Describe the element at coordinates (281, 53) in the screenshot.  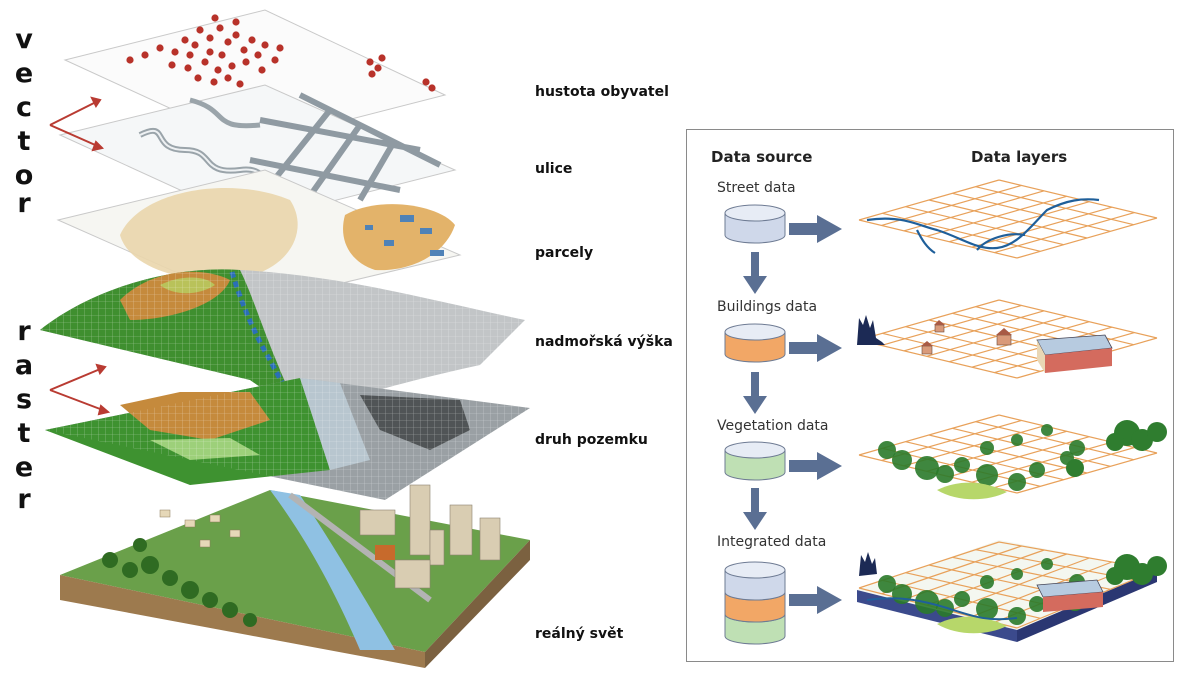
I see `population-points` at that location.